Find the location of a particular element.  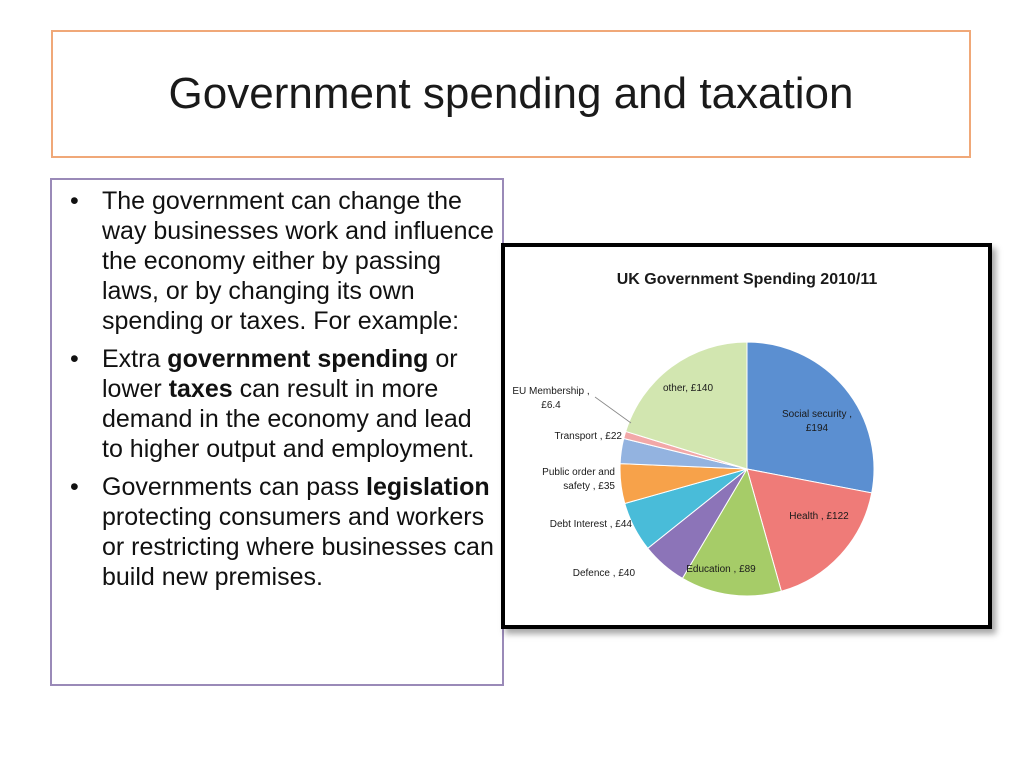

pie-data-label: Social security , £194 is located at coordinates (817, 421).